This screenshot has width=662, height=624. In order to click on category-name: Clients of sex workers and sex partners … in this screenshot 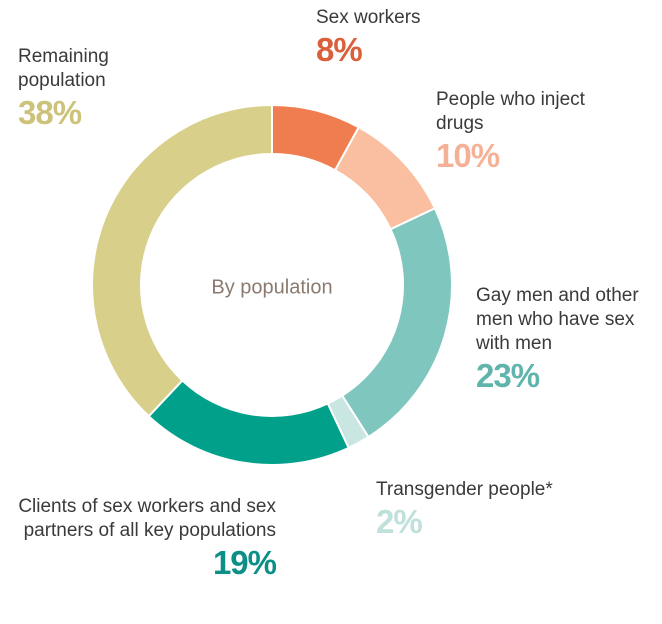, I will do `click(147, 518)`.